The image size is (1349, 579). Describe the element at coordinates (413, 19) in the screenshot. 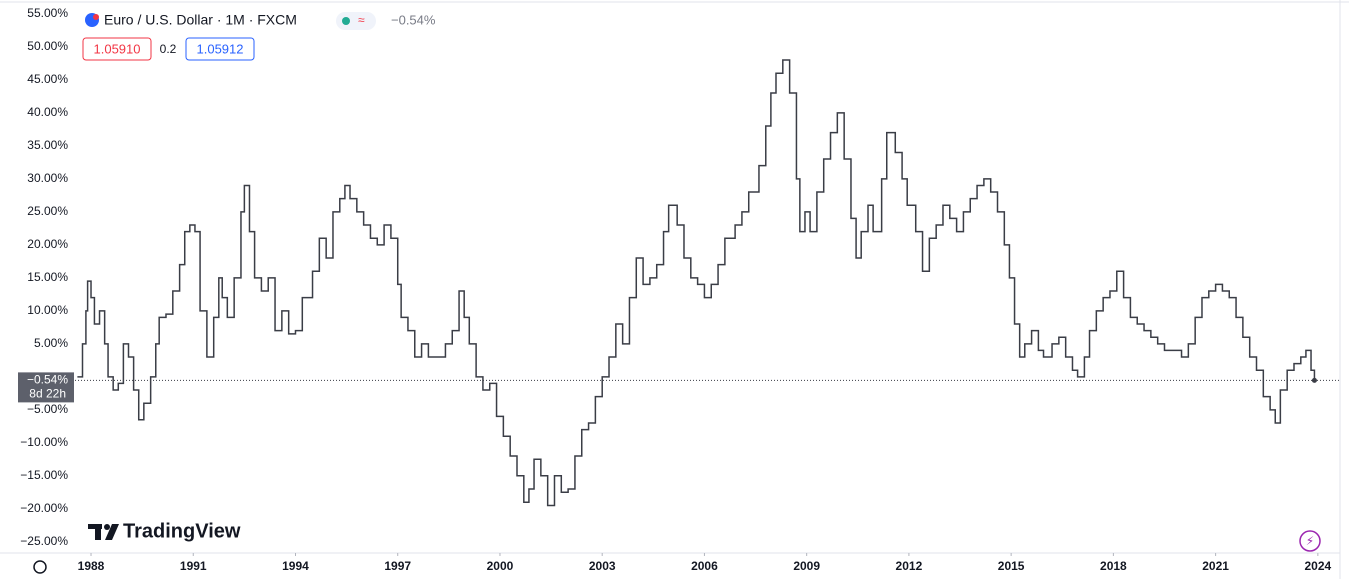

I see `change-label: −0.54%` at that location.